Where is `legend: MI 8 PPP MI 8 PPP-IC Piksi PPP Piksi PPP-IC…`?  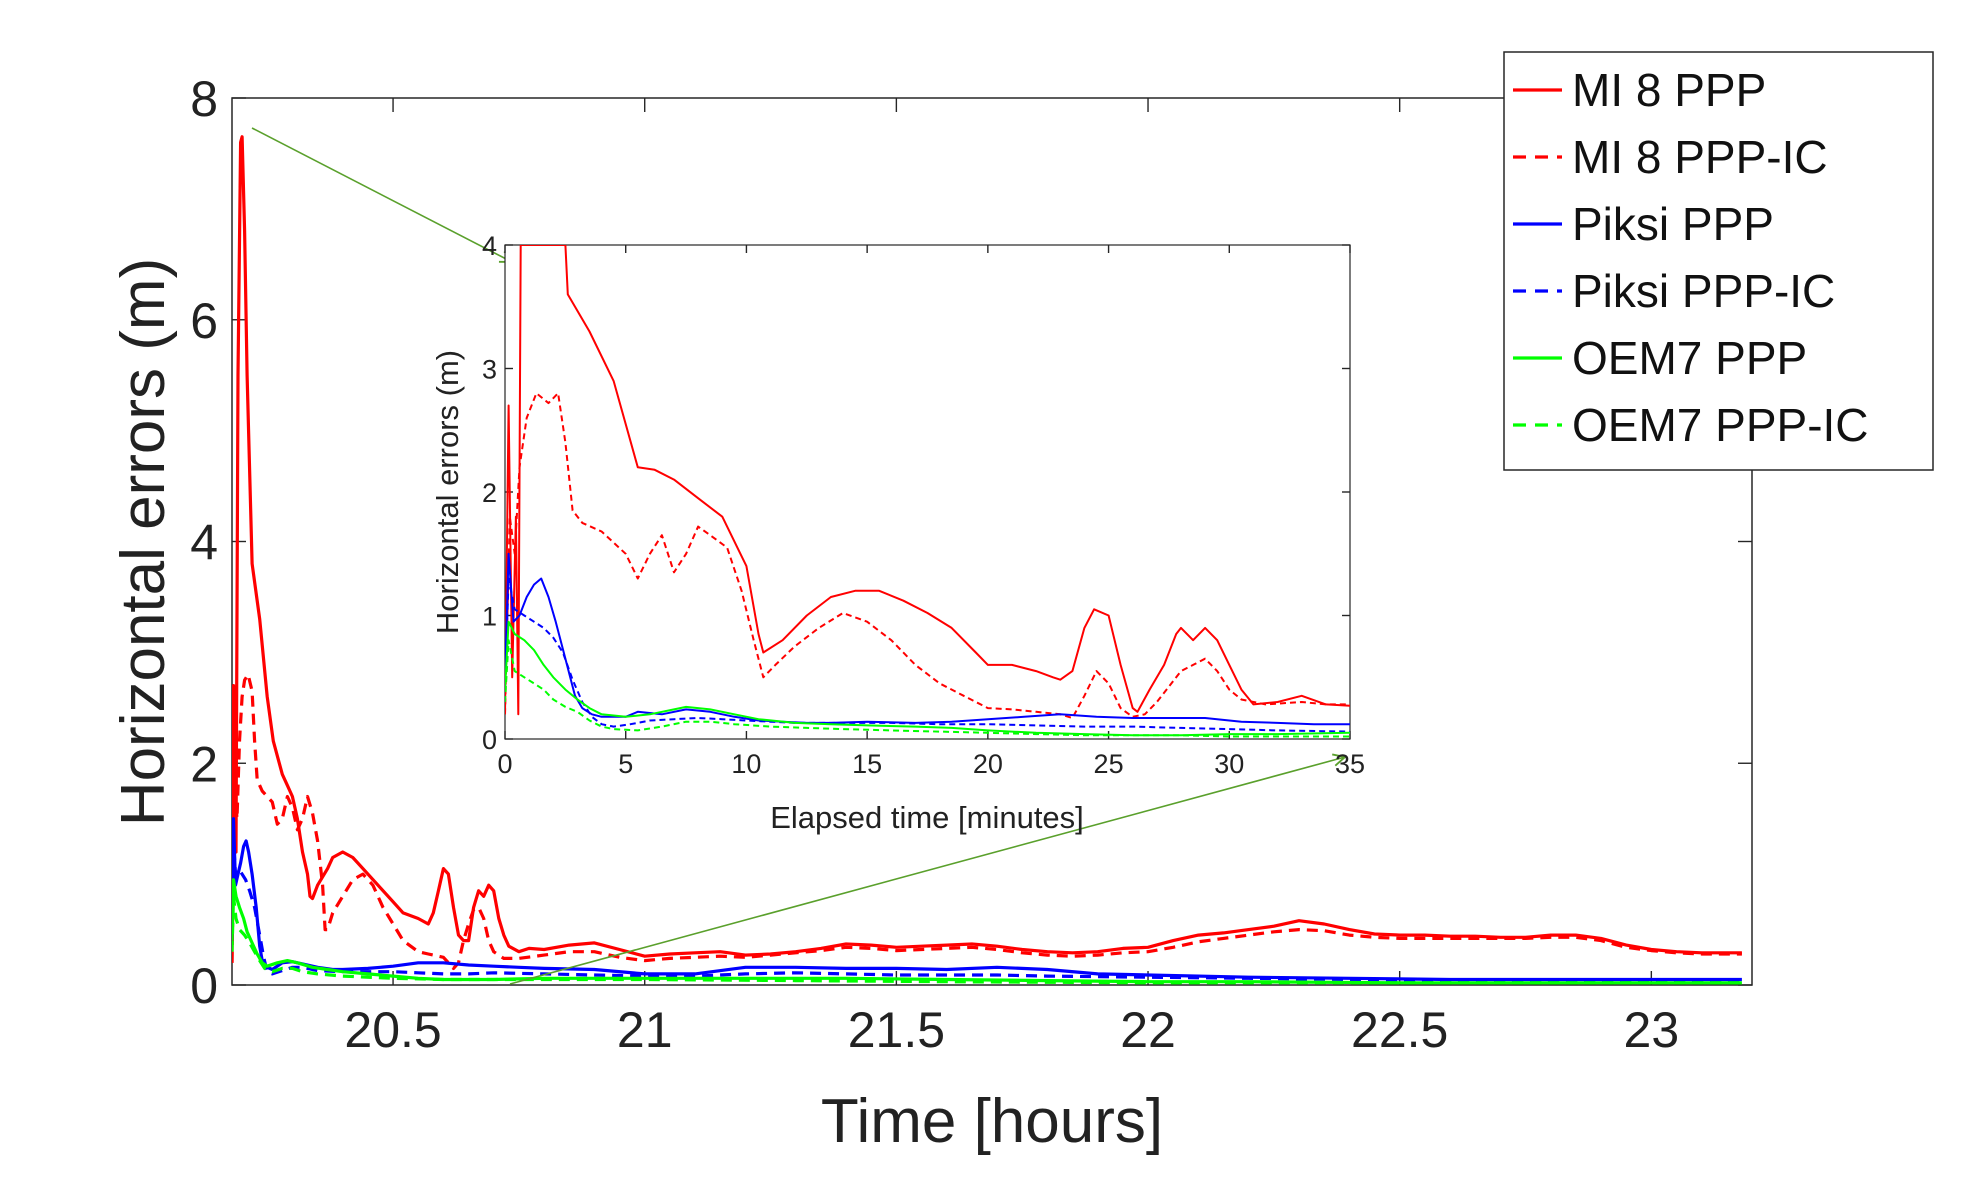
legend: MI 8 PPP MI 8 PPP-IC Piksi PPP Piksi PPP-IC… is located at coordinates (1718, 261).